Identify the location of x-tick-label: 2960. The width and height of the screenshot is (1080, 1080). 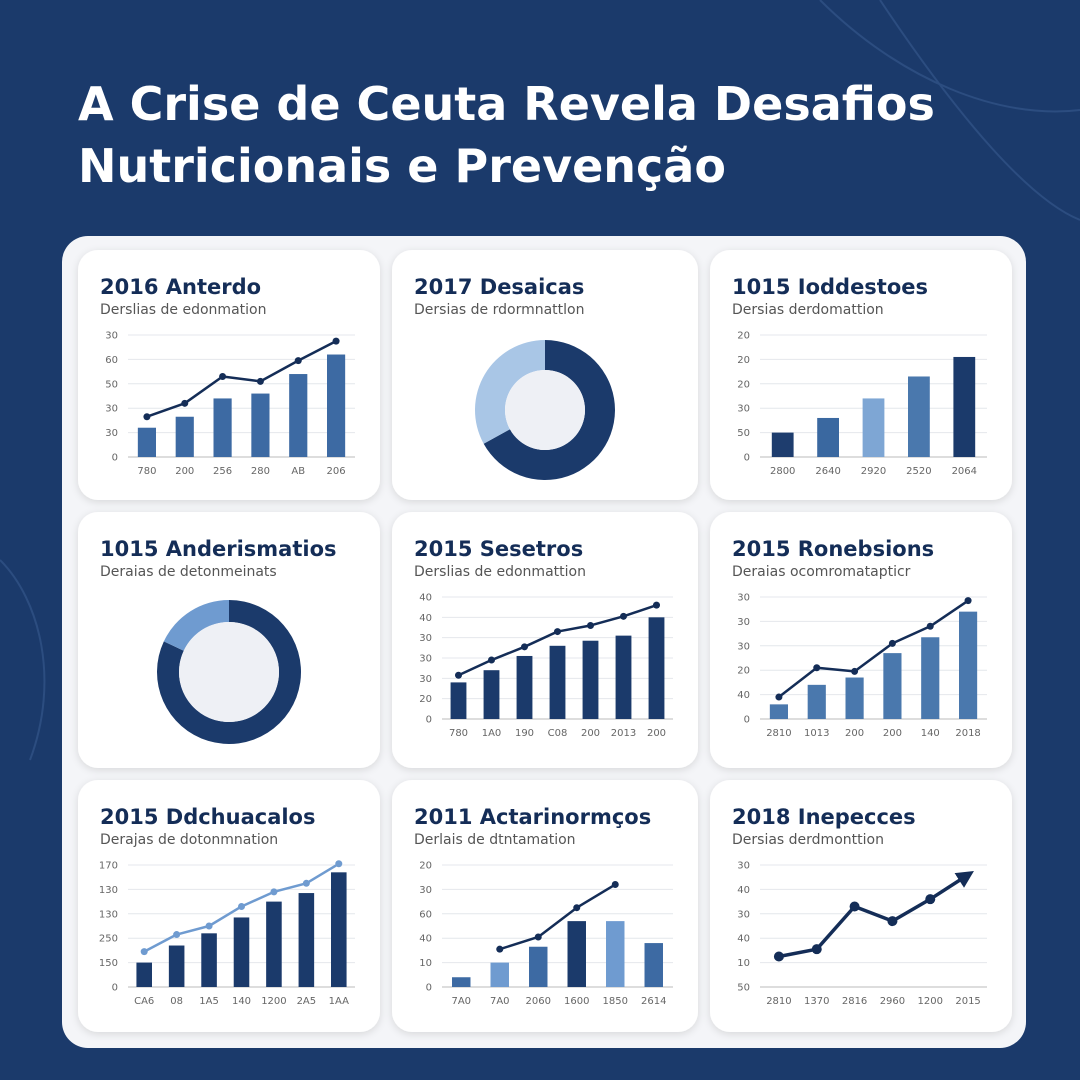
(892, 1001).